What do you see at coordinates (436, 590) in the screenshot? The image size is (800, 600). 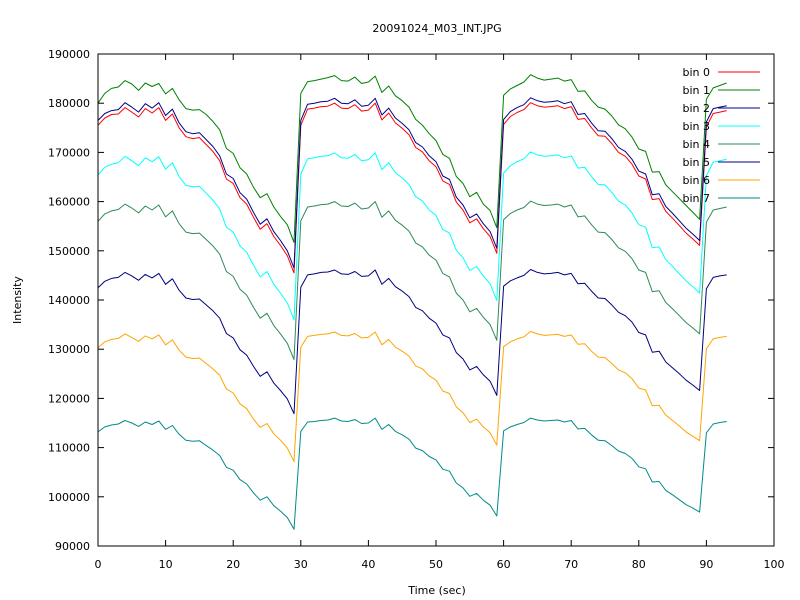 I see `x-axis-label: Time (sec)` at bounding box center [436, 590].